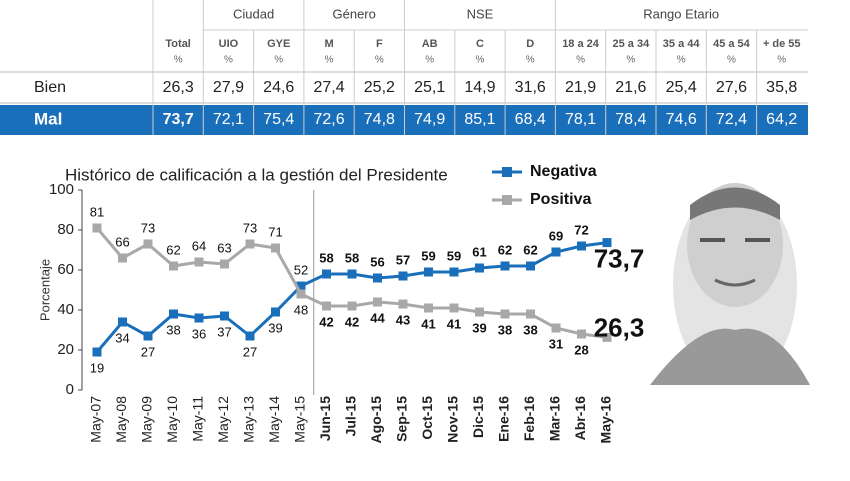 The image size is (850, 481). What do you see at coordinates (173, 249) in the screenshot?
I see `data-label: 62` at bounding box center [173, 249].